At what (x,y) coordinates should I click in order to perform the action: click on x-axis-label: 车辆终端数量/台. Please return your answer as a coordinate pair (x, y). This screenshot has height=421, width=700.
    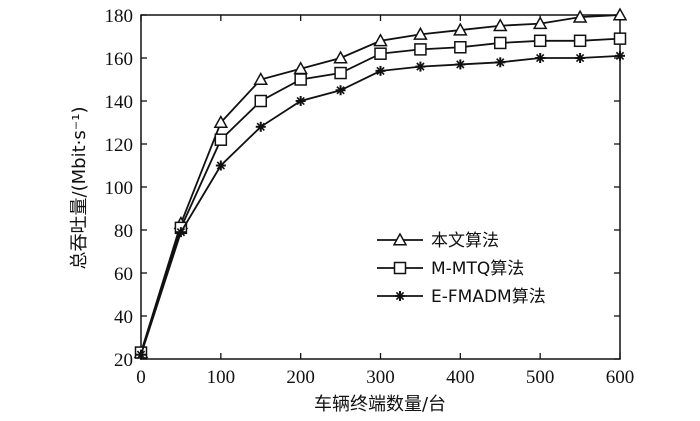
    Looking at the image, I should click on (380, 404).